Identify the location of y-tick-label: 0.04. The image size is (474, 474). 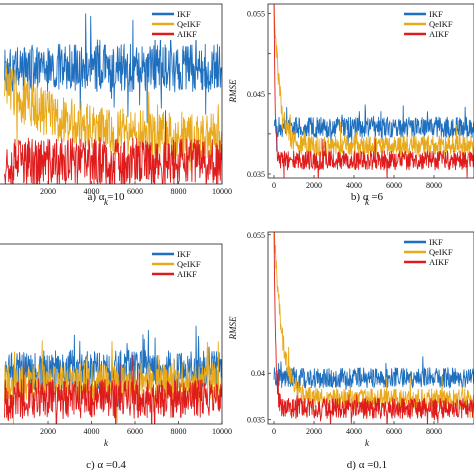
(258, 373).